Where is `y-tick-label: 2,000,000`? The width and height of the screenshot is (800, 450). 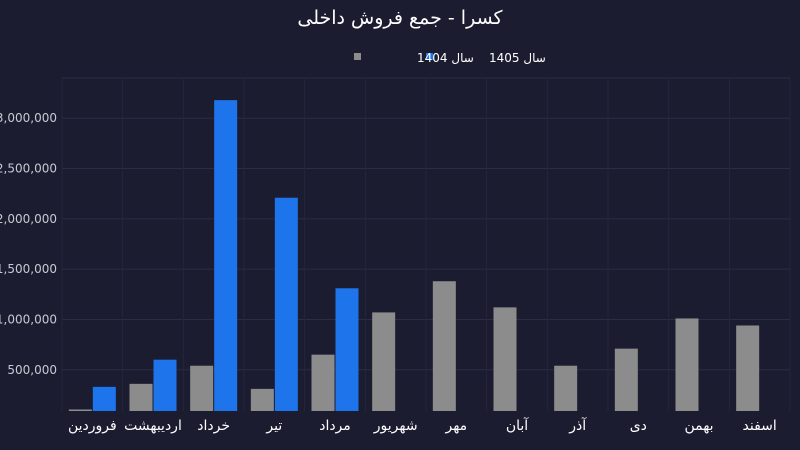 y-tick-label: 2,000,000 is located at coordinates (28, 219).